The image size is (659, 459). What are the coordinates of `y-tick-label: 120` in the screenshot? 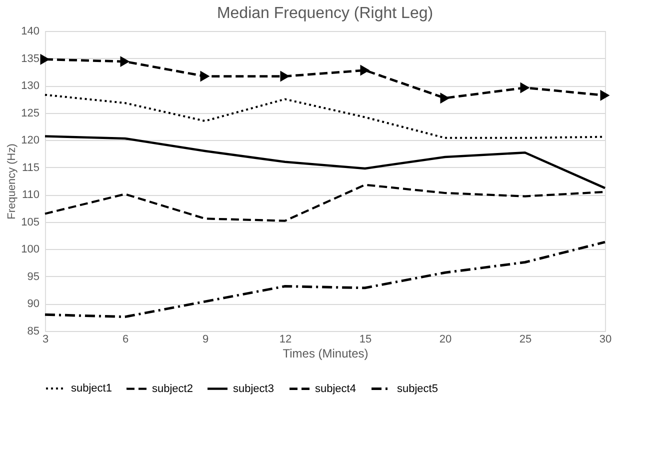 It's located at (30, 140).